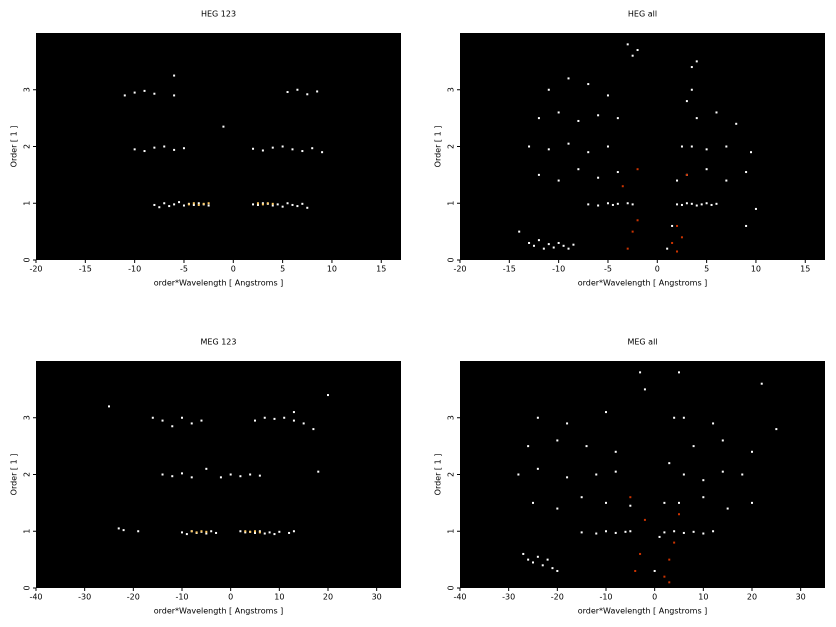 This screenshot has height=627, width=836. I want to click on y-tick-label: 3, so click(451, 89).